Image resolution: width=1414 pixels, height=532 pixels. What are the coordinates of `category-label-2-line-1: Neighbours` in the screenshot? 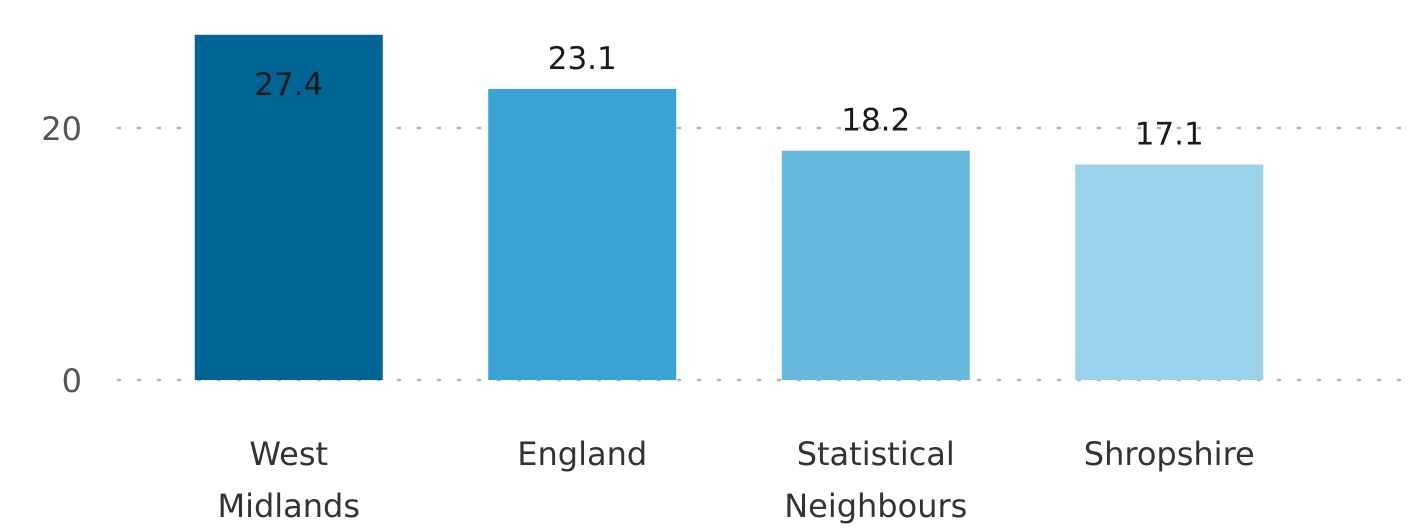 It's located at (875, 506).